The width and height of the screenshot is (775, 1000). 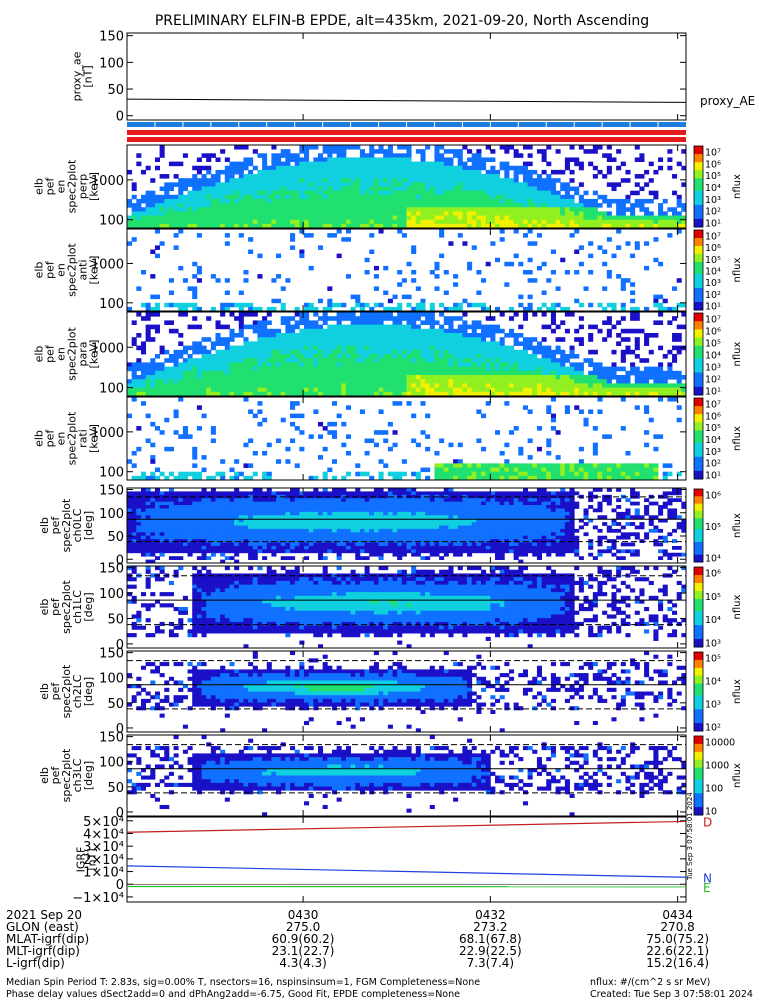 What do you see at coordinates (171, 292) in the screenshot?
I see `spectrogram_anti_en-cell` at bounding box center [171, 292].